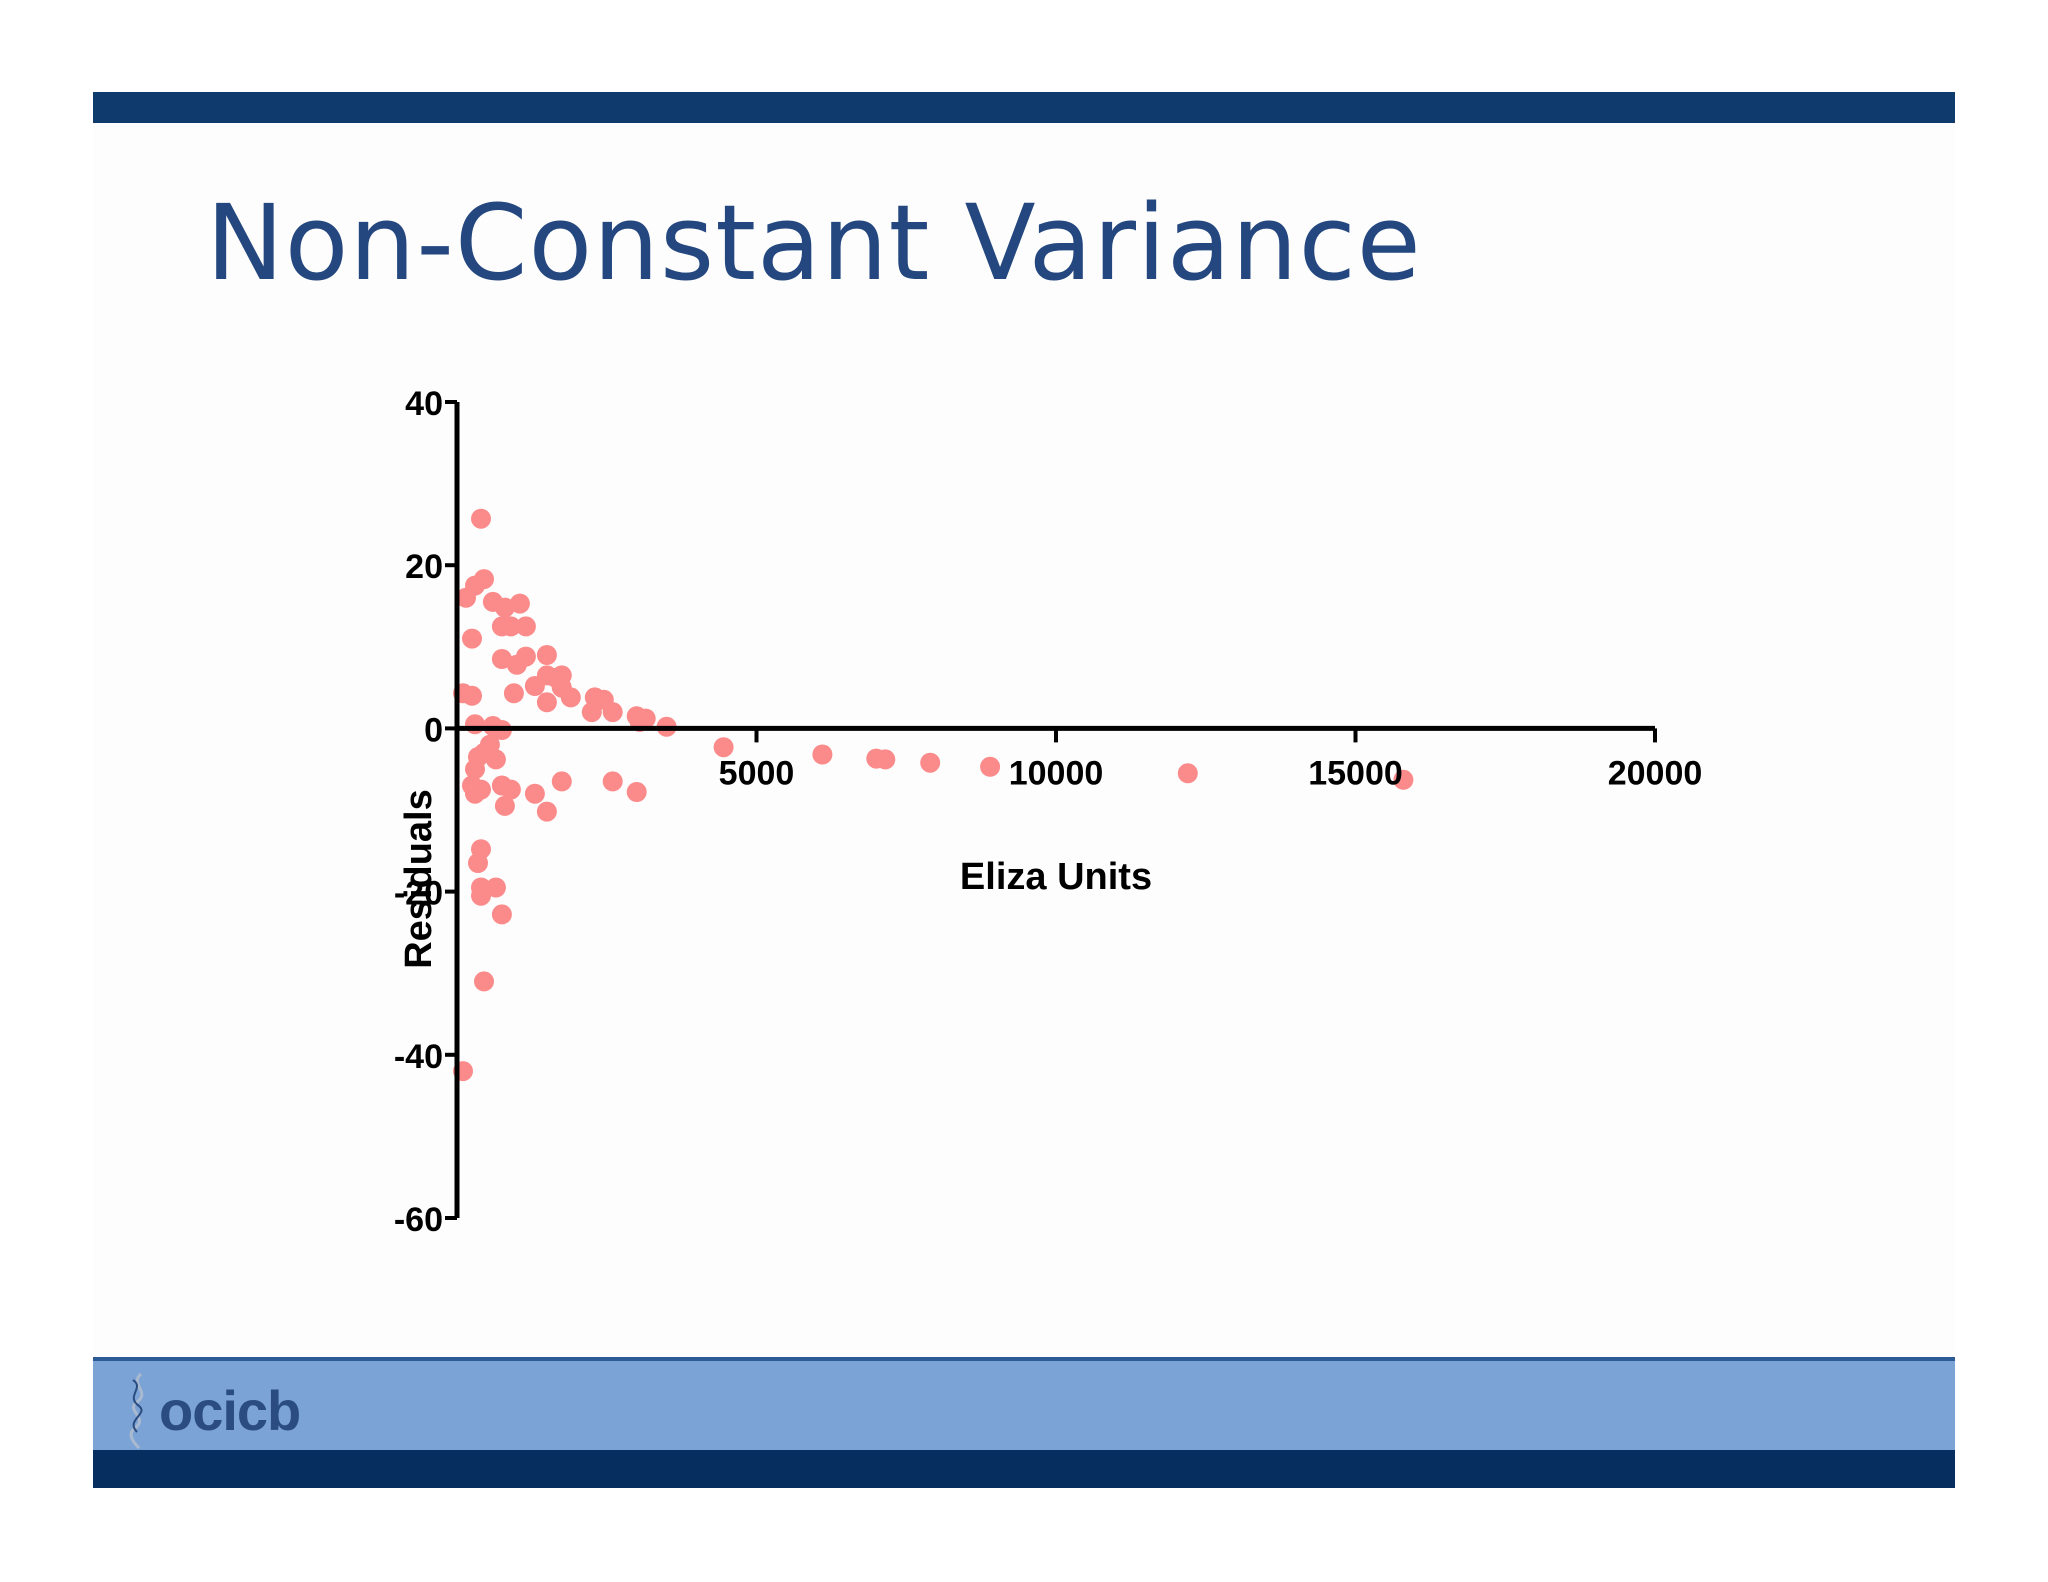 The height and width of the screenshot is (1582, 2048). I want to click on logo-text: ocicb, so click(230, 1410).